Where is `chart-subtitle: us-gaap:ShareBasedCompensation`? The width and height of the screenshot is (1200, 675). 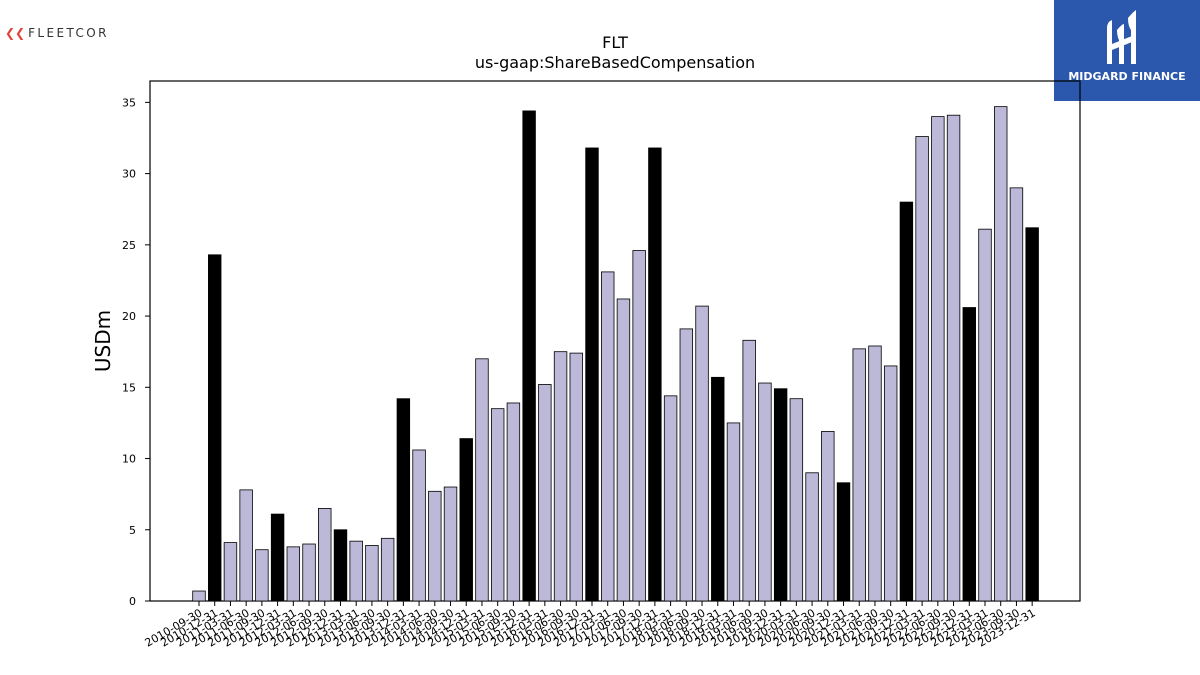 chart-subtitle: us-gaap:ShareBasedCompensation is located at coordinates (615, 62).